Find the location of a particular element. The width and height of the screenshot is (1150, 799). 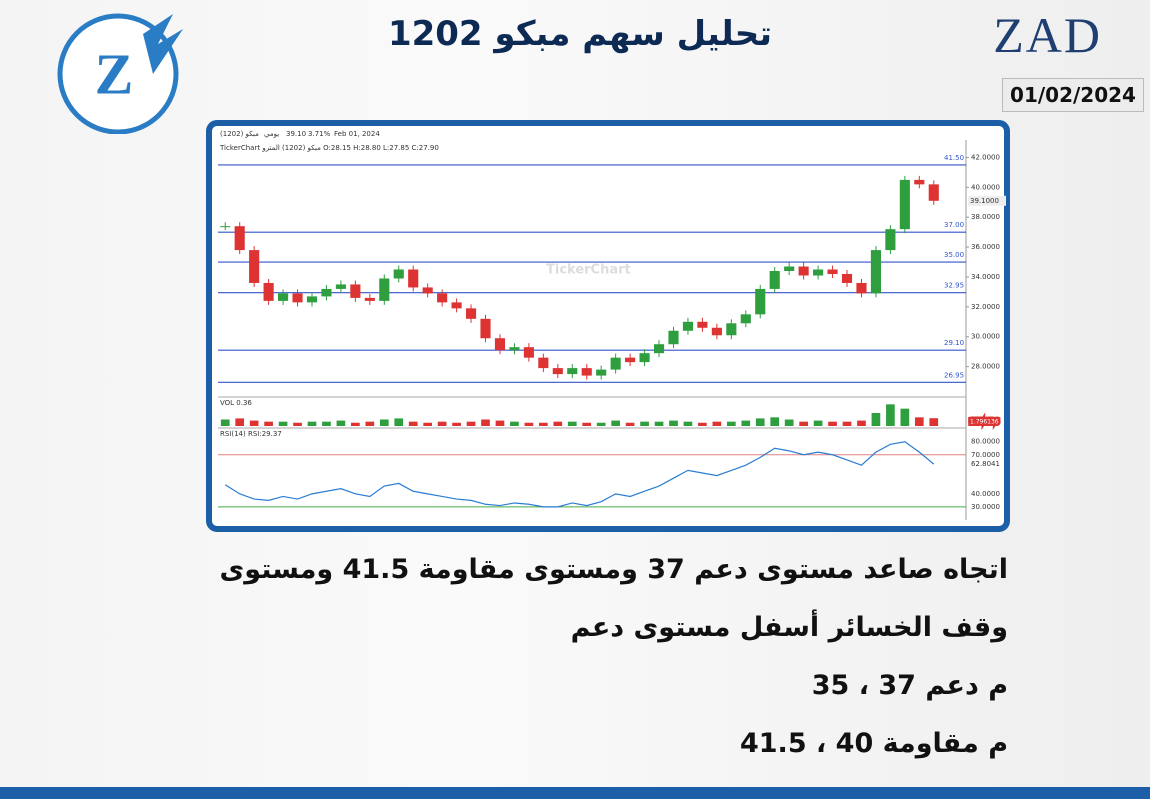

body-line: م دعم 37 ، 35 is located at coordinates (909, 685).